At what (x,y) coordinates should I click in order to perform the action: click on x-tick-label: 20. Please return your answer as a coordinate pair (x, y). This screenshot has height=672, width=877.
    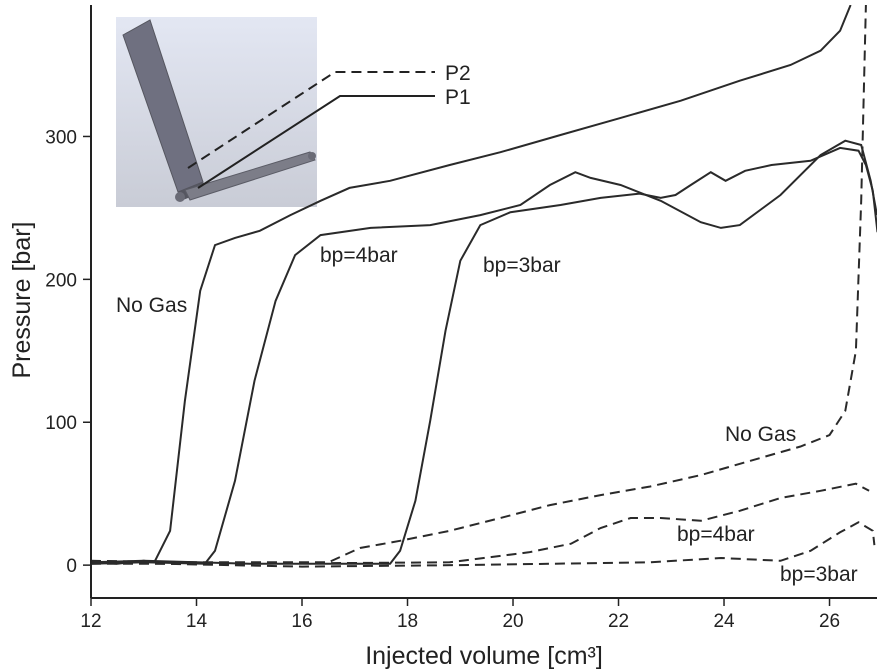
    Looking at the image, I should click on (512, 621).